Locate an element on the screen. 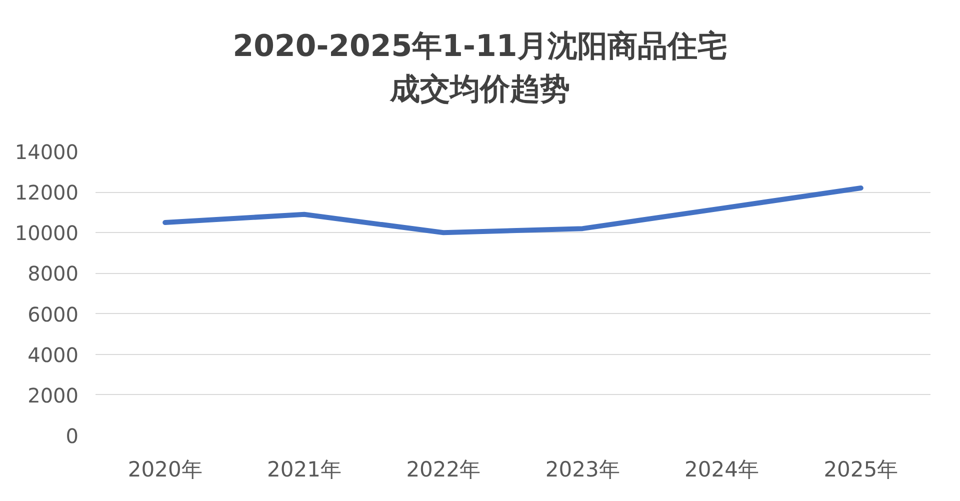 The height and width of the screenshot is (501, 960). y-tick-label: 14000 is located at coordinates (46, 152).